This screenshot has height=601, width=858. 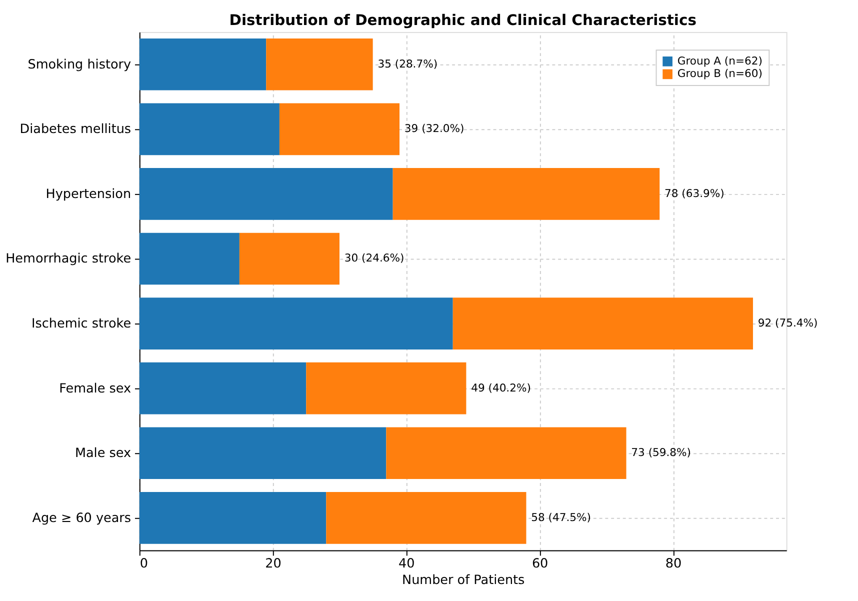 What do you see at coordinates (103, 454) in the screenshot?
I see `y-tick-label: Male sex` at bounding box center [103, 454].